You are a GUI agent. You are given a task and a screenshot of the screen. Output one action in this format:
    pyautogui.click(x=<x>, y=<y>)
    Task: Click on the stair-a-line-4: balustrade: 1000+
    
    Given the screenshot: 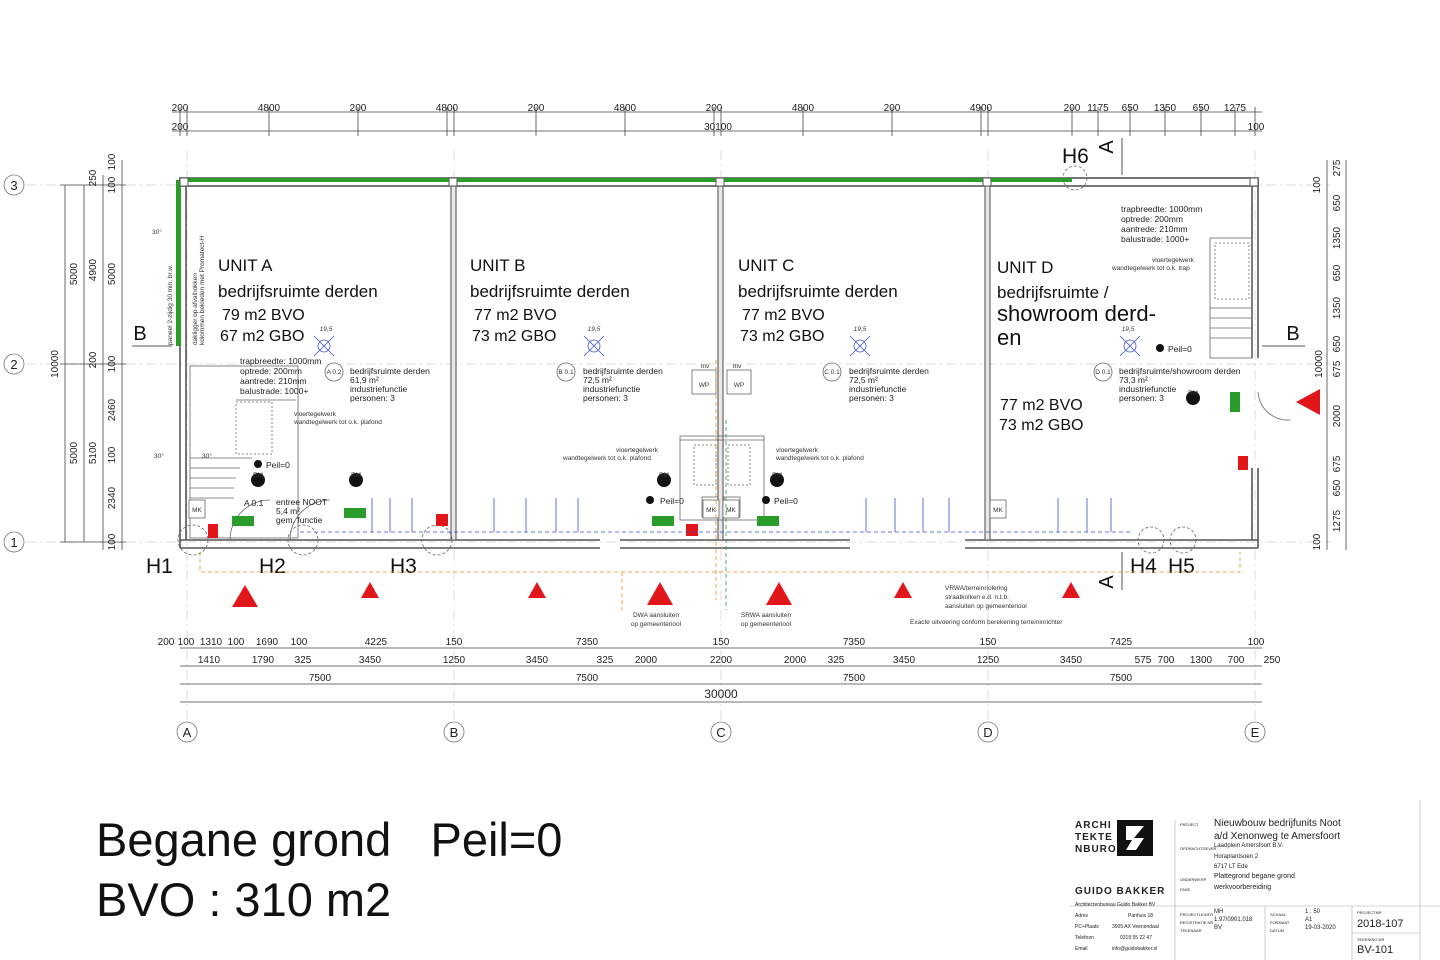 What is the action you would take?
    pyautogui.click(x=274, y=391)
    